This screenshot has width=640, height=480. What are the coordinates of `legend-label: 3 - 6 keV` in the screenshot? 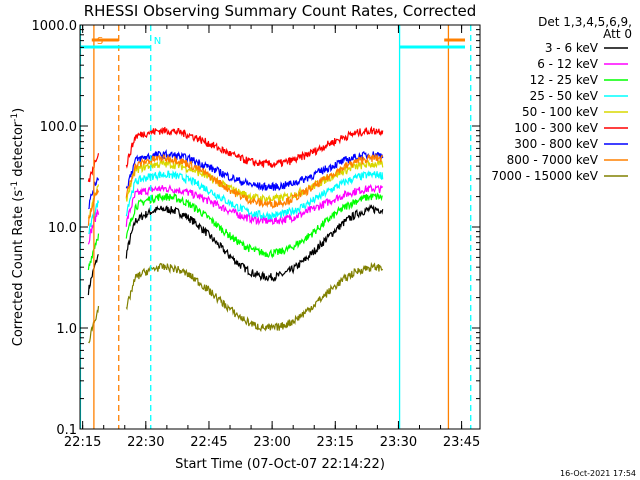 It's located at (572, 48).